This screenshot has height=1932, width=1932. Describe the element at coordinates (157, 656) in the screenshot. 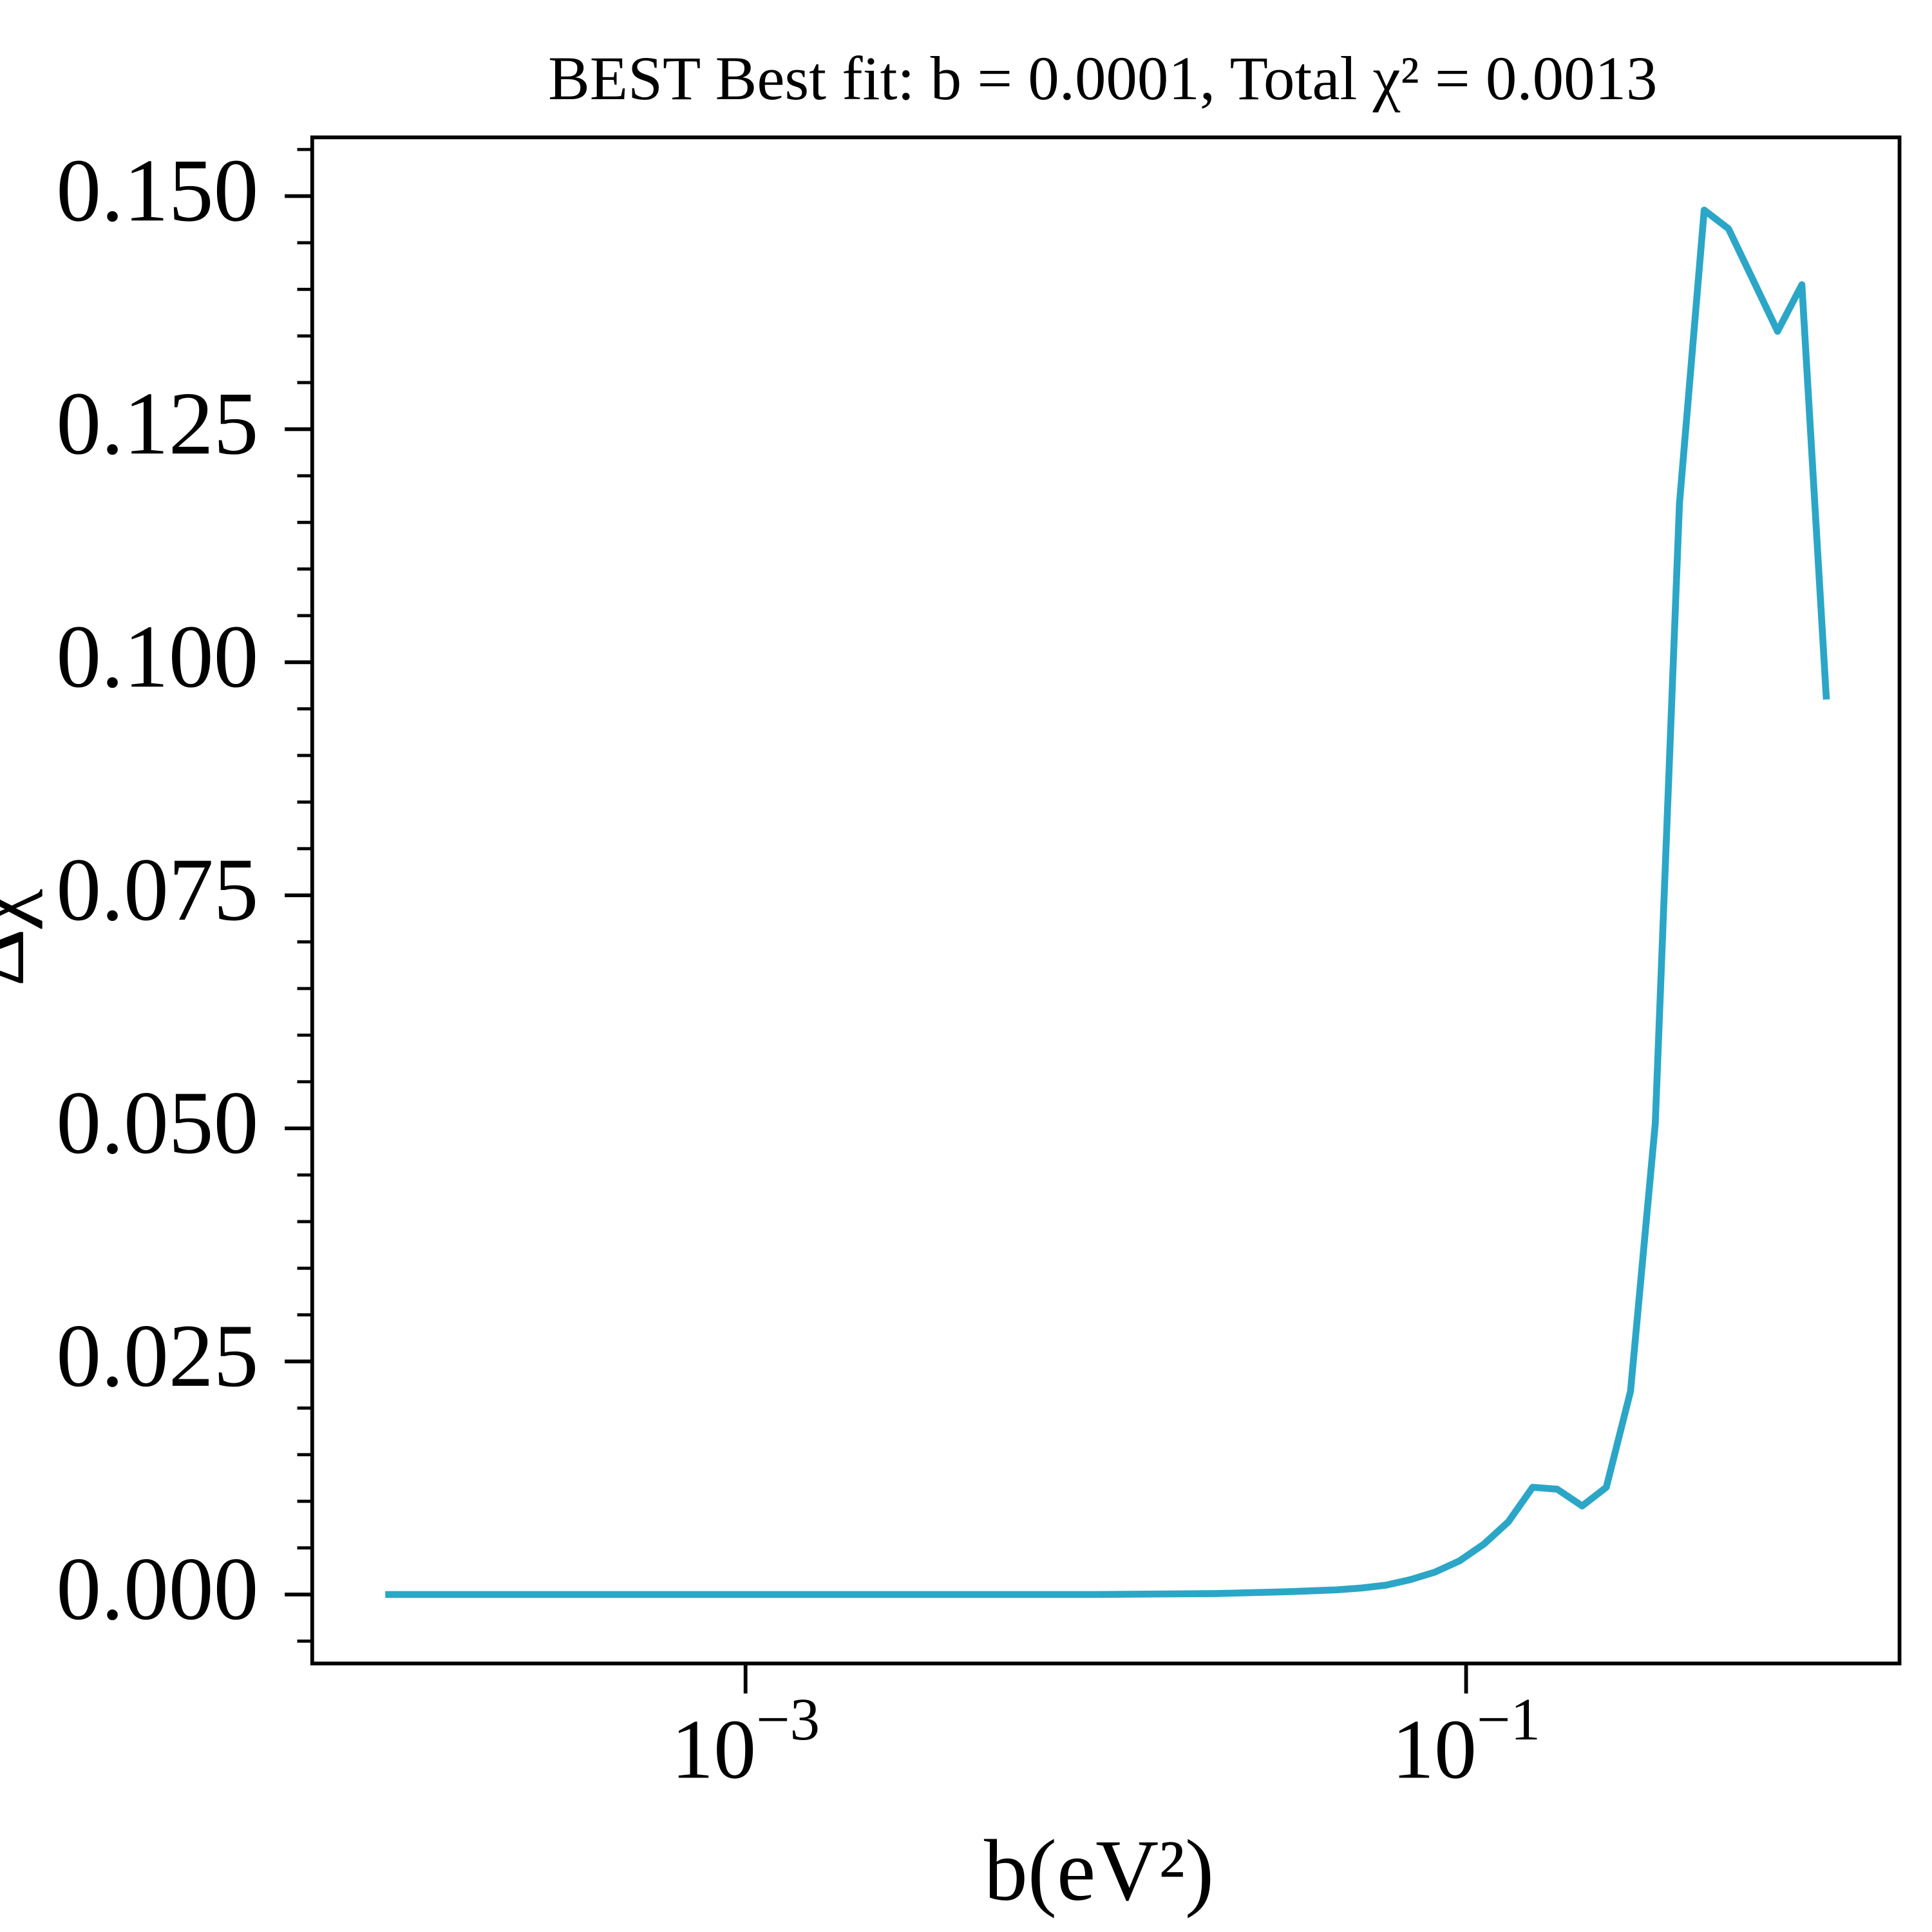

I see `y-tick-label: 0.100` at that location.